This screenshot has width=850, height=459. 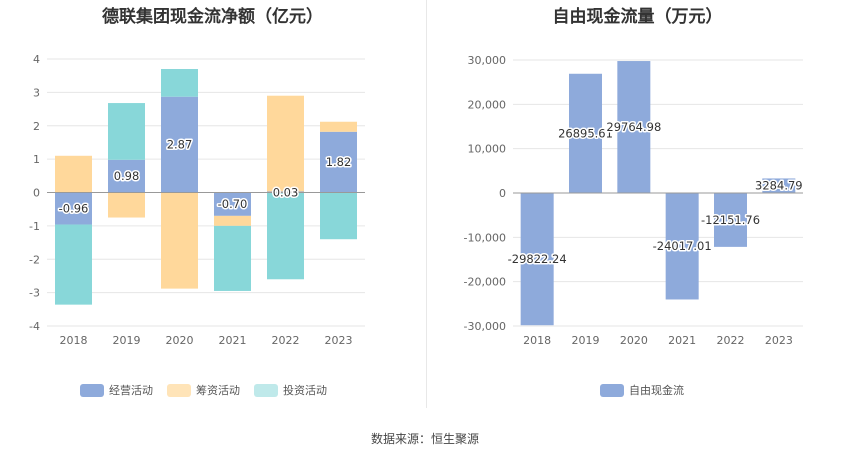 I want to click on data-label: -0.70, so click(x=233, y=204).